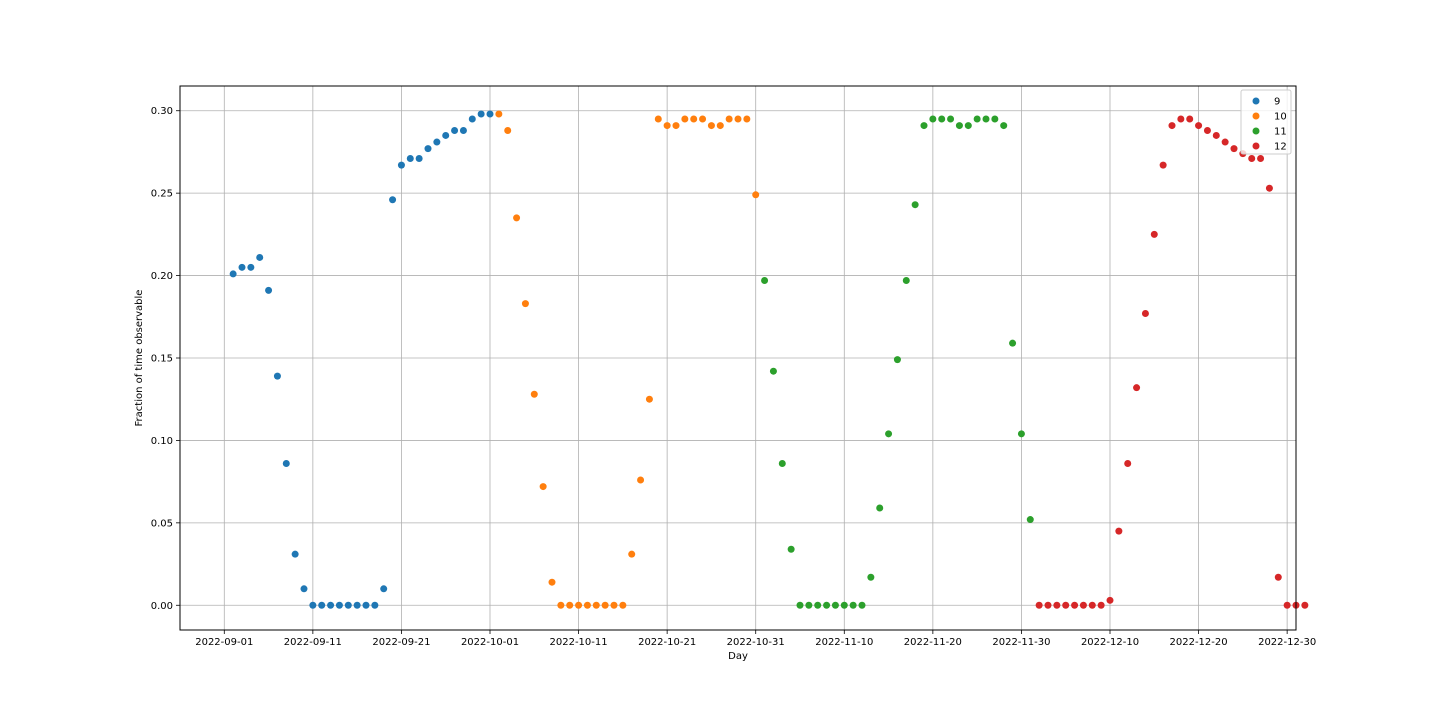 The width and height of the screenshot is (1440, 720). What do you see at coordinates (162, 276) in the screenshot?
I see `y-tick-label: 0.20` at bounding box center [162, 276].